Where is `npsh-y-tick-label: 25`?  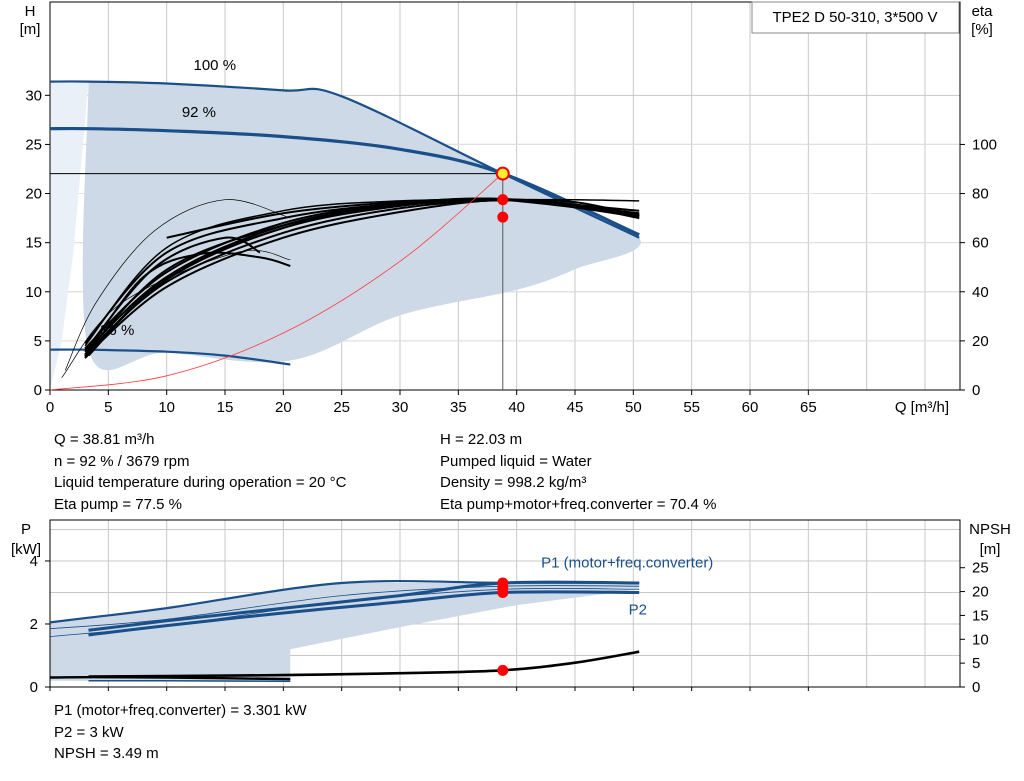
npsh-y-tick-label: 25 is located at coordinates (980, 568).